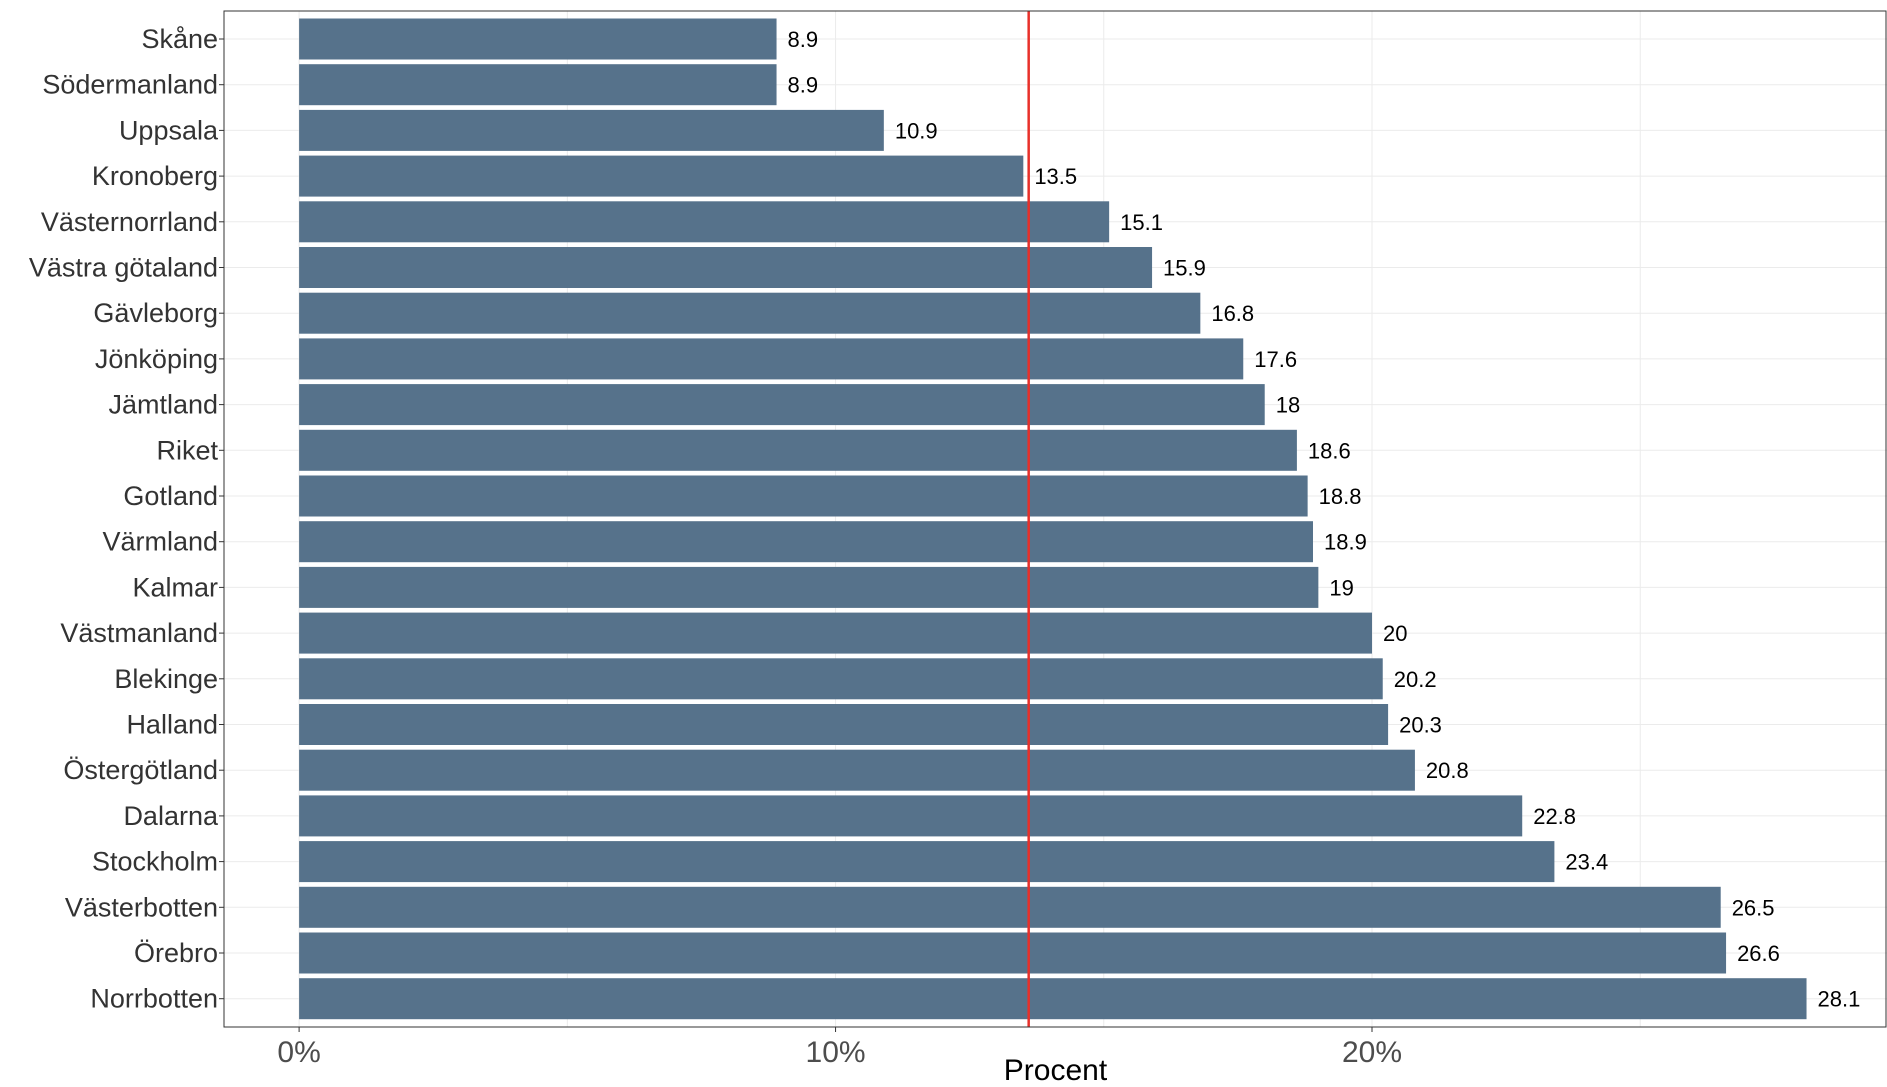 Image resolution: width=1887 pixels, height=1087 pixels. What do you see at coordinates (1275, 359) in the screenshot?
I see `value-label: 17.6` at bounding box center [1275, 359].